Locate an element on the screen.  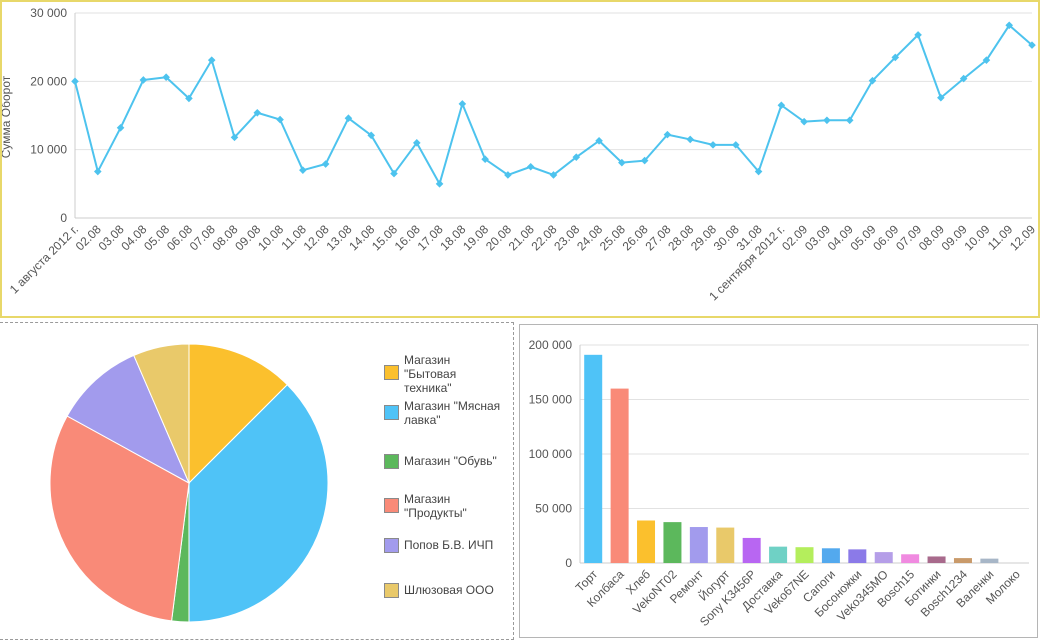
pie-legend-label-line: Попов Б.В. ИЧП is located at coordinates (449, 545).